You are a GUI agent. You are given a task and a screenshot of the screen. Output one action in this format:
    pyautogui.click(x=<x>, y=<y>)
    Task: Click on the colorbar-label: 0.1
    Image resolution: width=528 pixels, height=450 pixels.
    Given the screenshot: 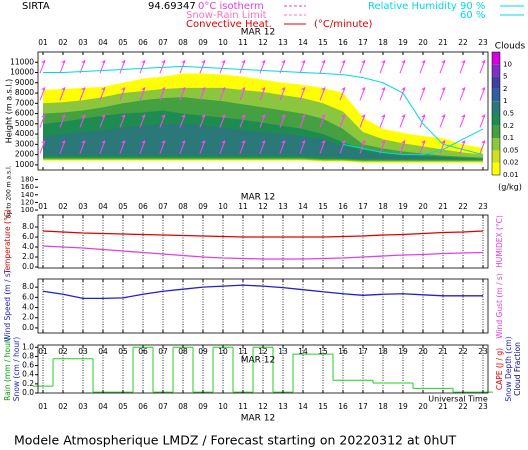 What is the action you would take?
    pyautogui.click(x=508, y=138)
    